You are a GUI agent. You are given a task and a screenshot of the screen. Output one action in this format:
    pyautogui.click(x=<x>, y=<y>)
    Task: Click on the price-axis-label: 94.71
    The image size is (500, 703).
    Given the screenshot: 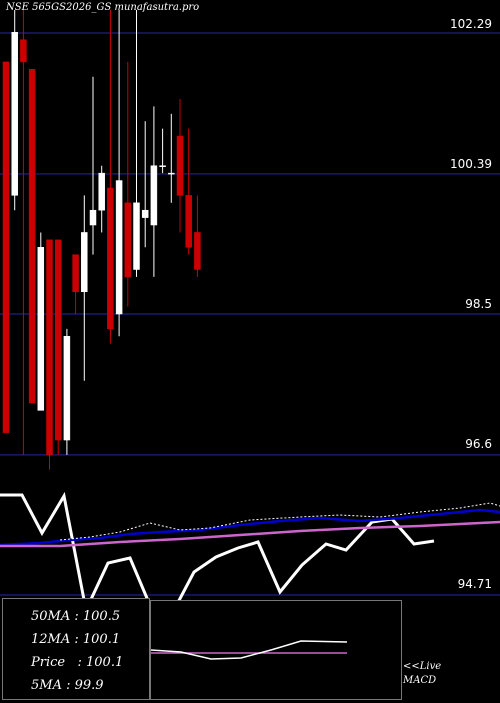 What is the action you would take?
    pyautogui.click(x=474, y=584)
    